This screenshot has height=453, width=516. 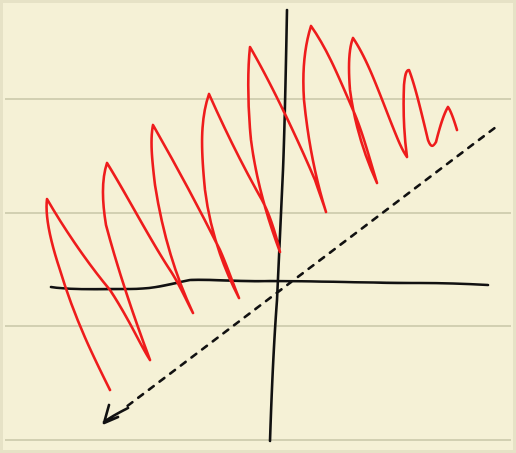 What do you see at coordinates (116, 414) in the screenshot?
I see `arrow-down-left-icon` at bounding box center [116, 414].